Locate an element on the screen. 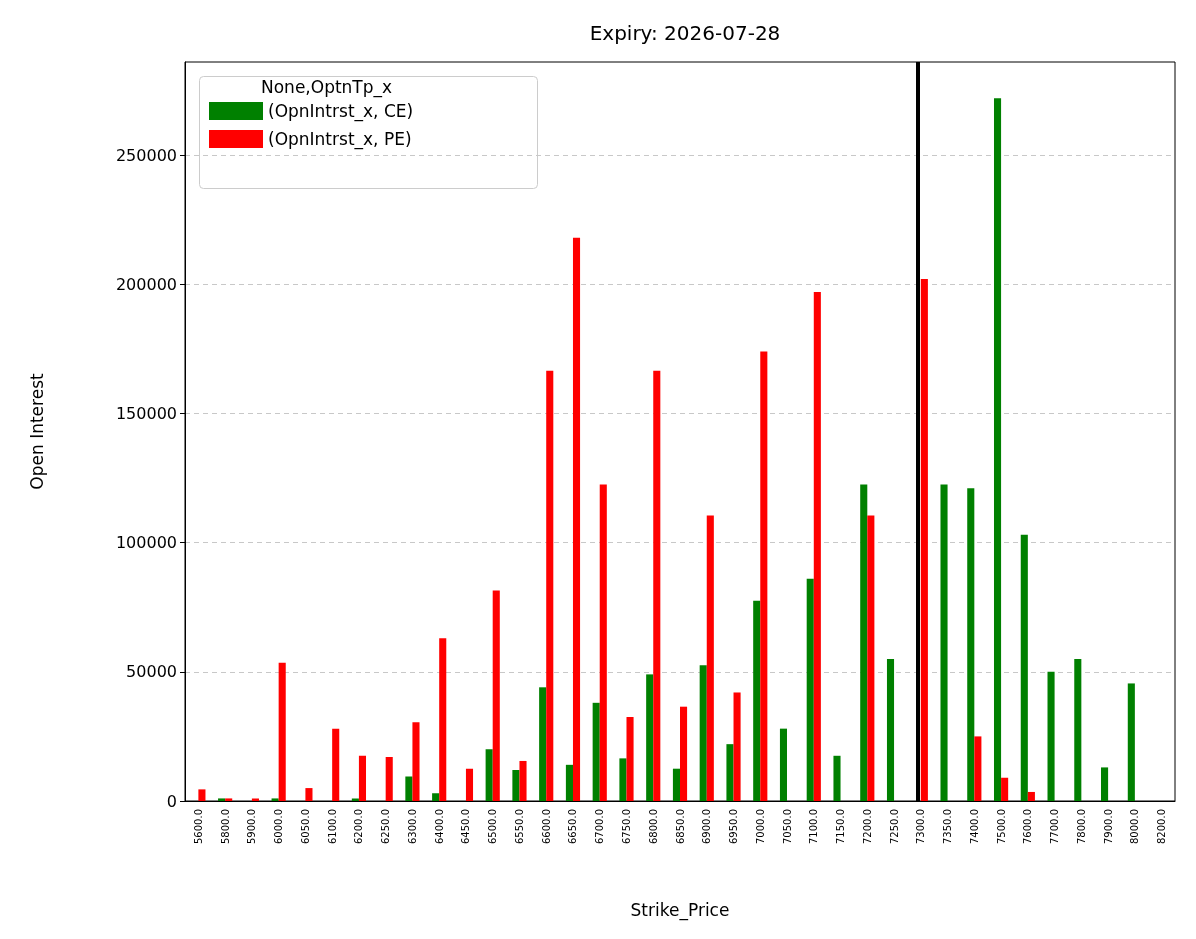  x-tick-label: 7700.0 is located at coordinates (1055, 826).